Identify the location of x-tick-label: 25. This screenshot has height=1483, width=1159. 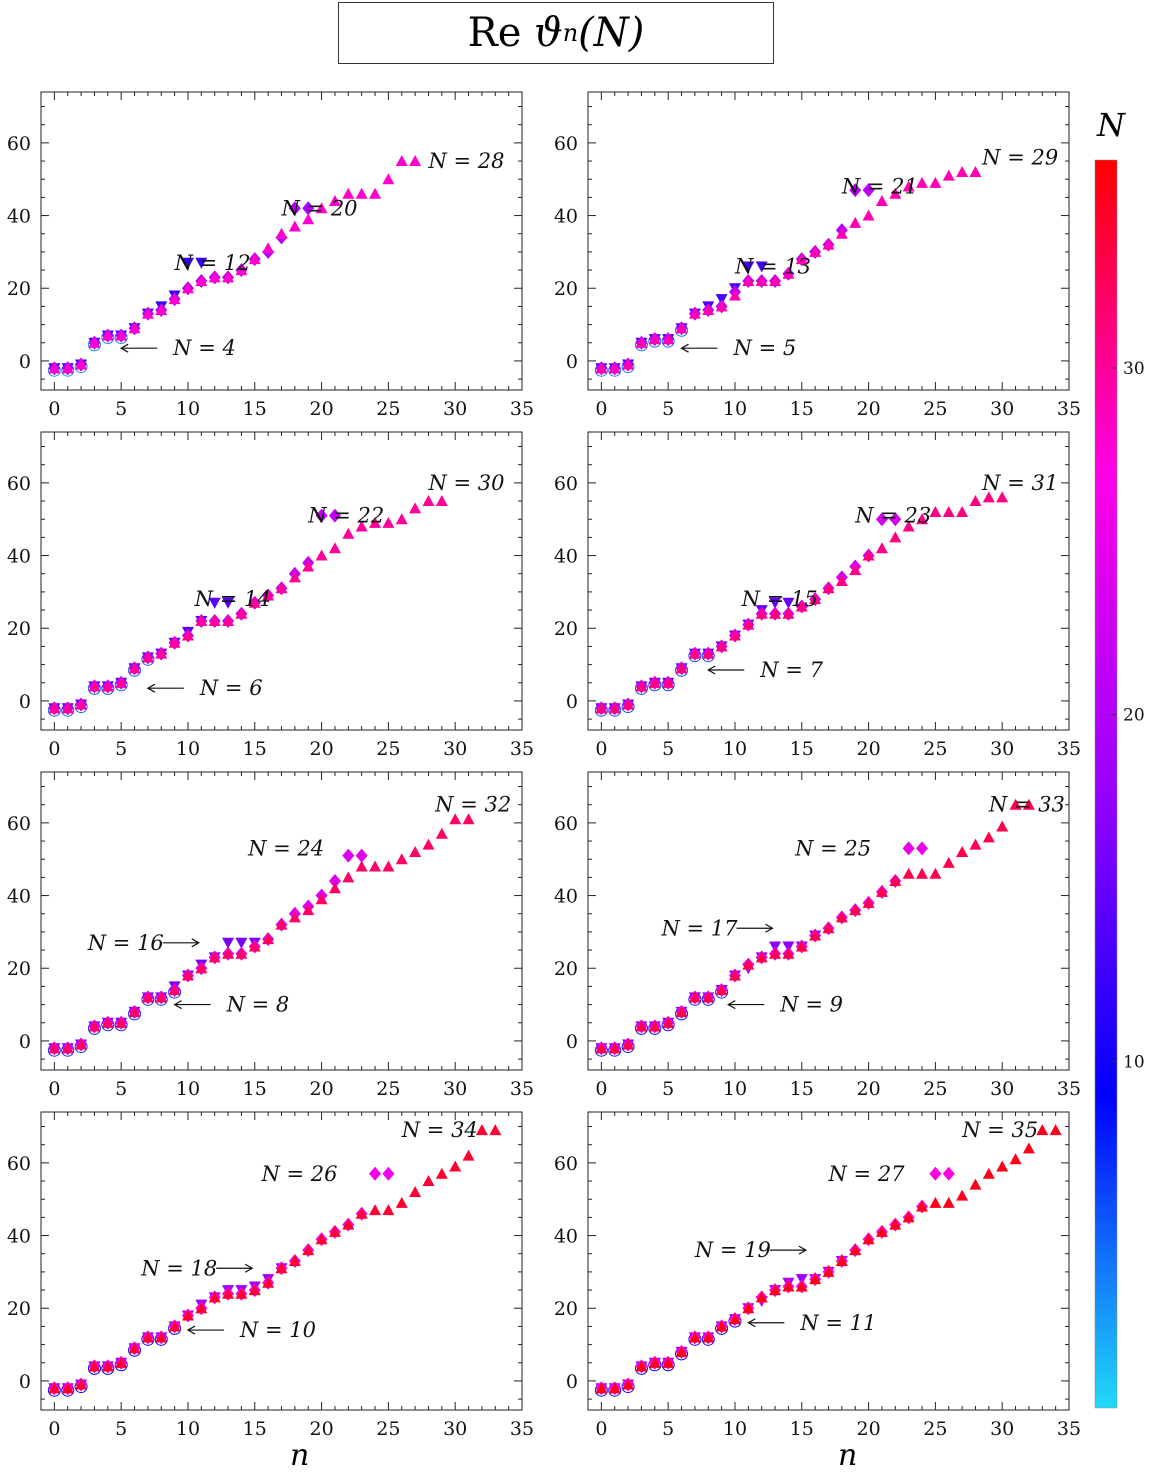
(388, 749).